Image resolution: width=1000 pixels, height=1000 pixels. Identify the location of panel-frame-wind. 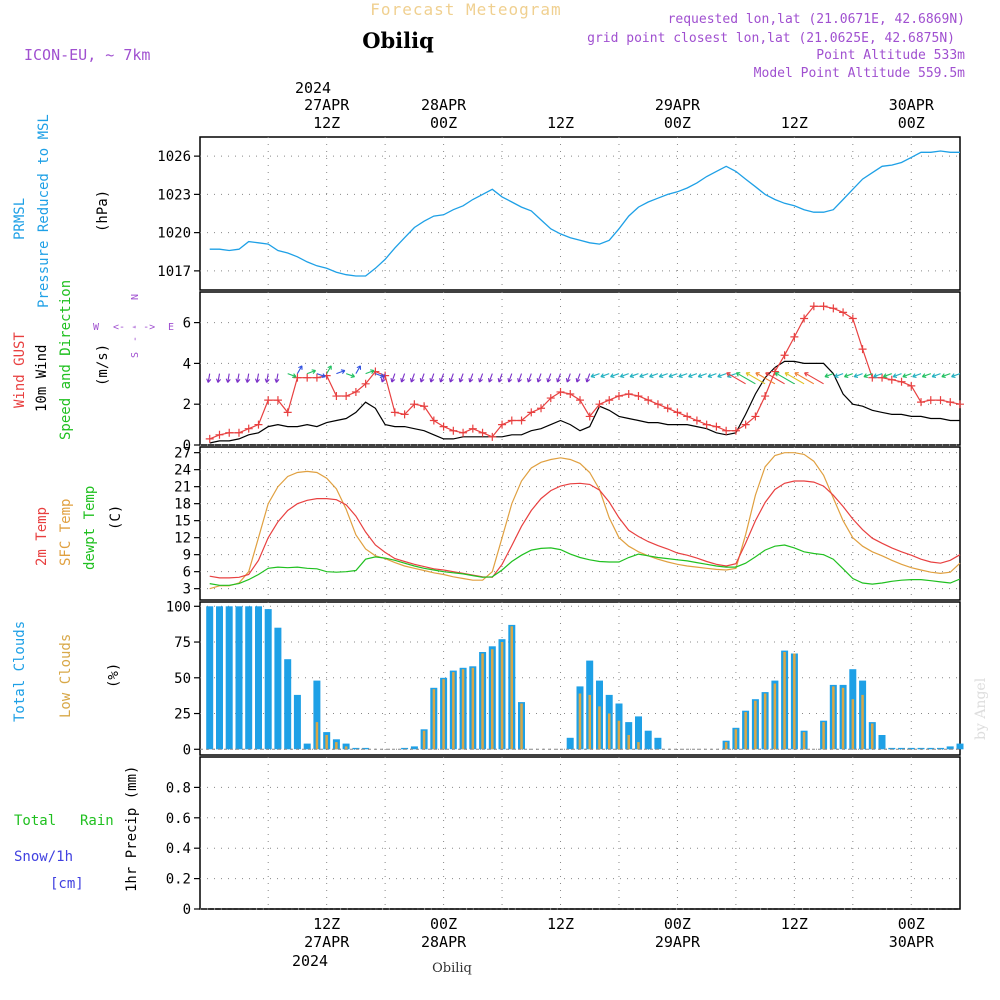
(580, 368).